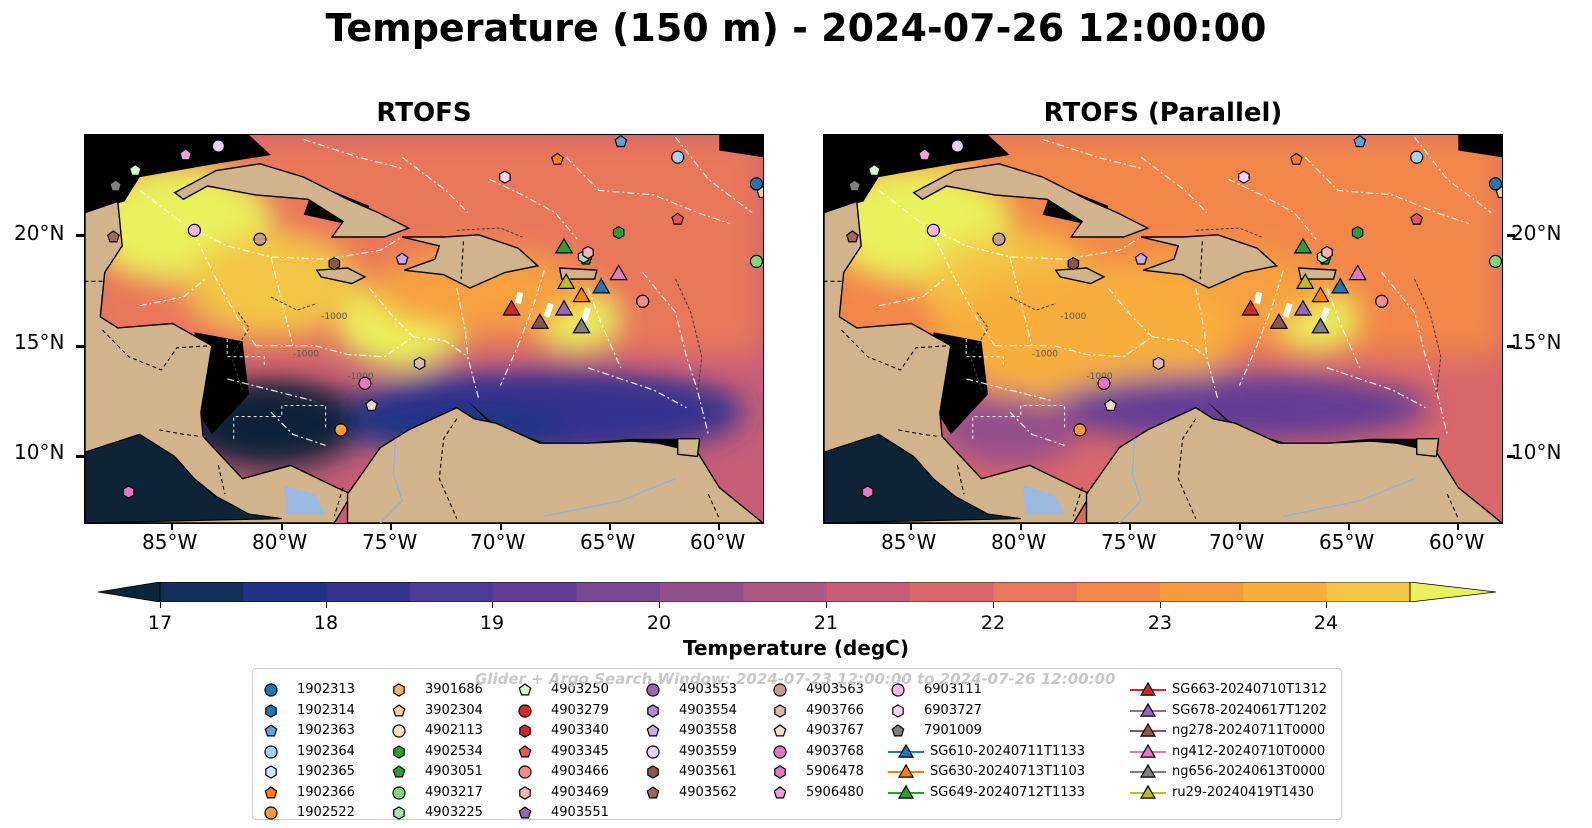 This screenshot has height=828, width=1592. What do you see at coordinates (326, 812) in the screenshot?
I see `legend-label: 1902522` at bounding box center [326, 812].